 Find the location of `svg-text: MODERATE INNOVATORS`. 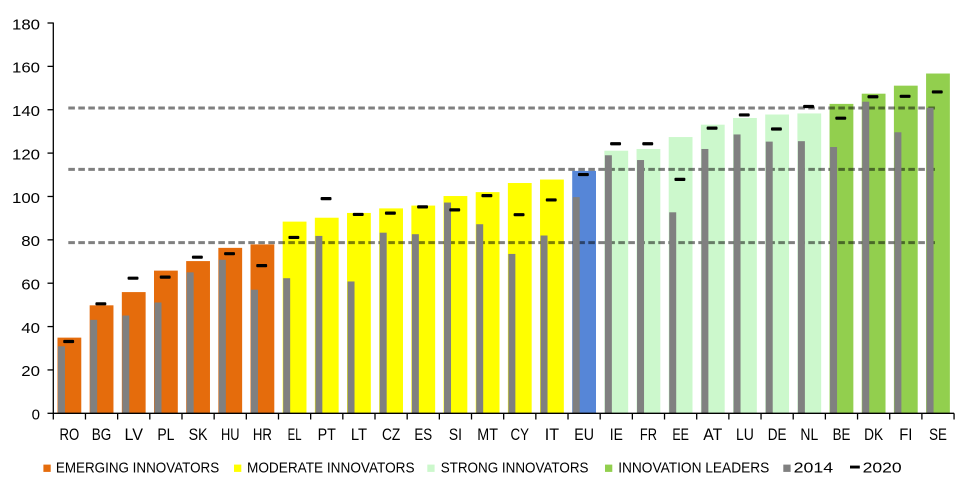

svg-text: MODERATE INNOVATORS is located at coordinates (331, 468).